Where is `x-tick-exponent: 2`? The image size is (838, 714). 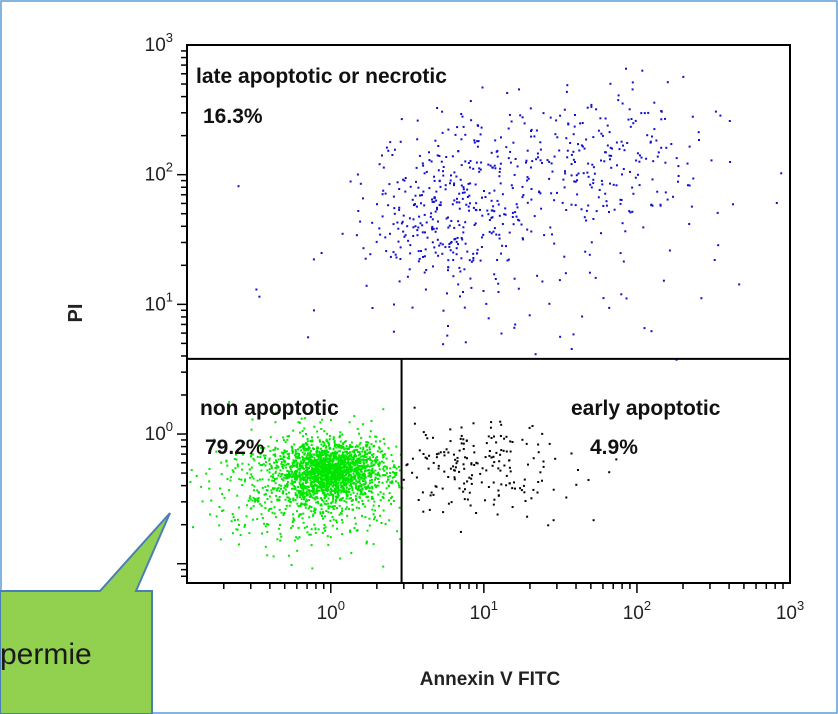 x-tick-exponent: 2 is located at coordinates (647, 605).